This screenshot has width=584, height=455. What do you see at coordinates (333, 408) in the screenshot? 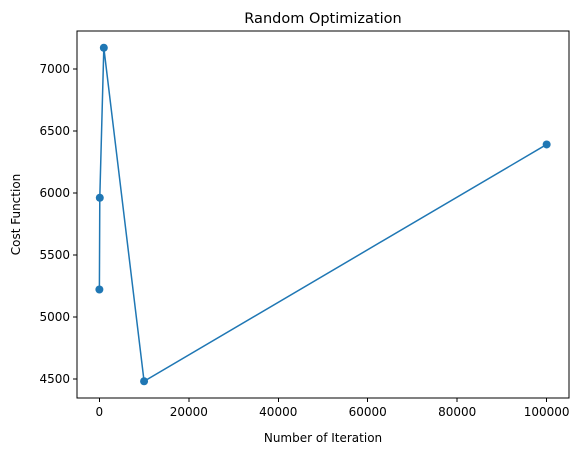
I see `x-axis-ticks: 0 20000 40000 60000 80000 100000` at bounding box center [333, 408].